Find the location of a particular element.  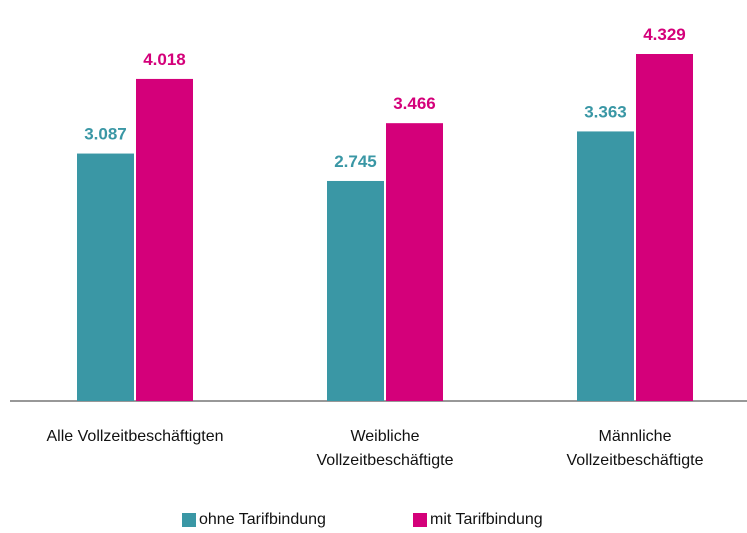

value-label: 4.329 is located at coordinates (664, 34).